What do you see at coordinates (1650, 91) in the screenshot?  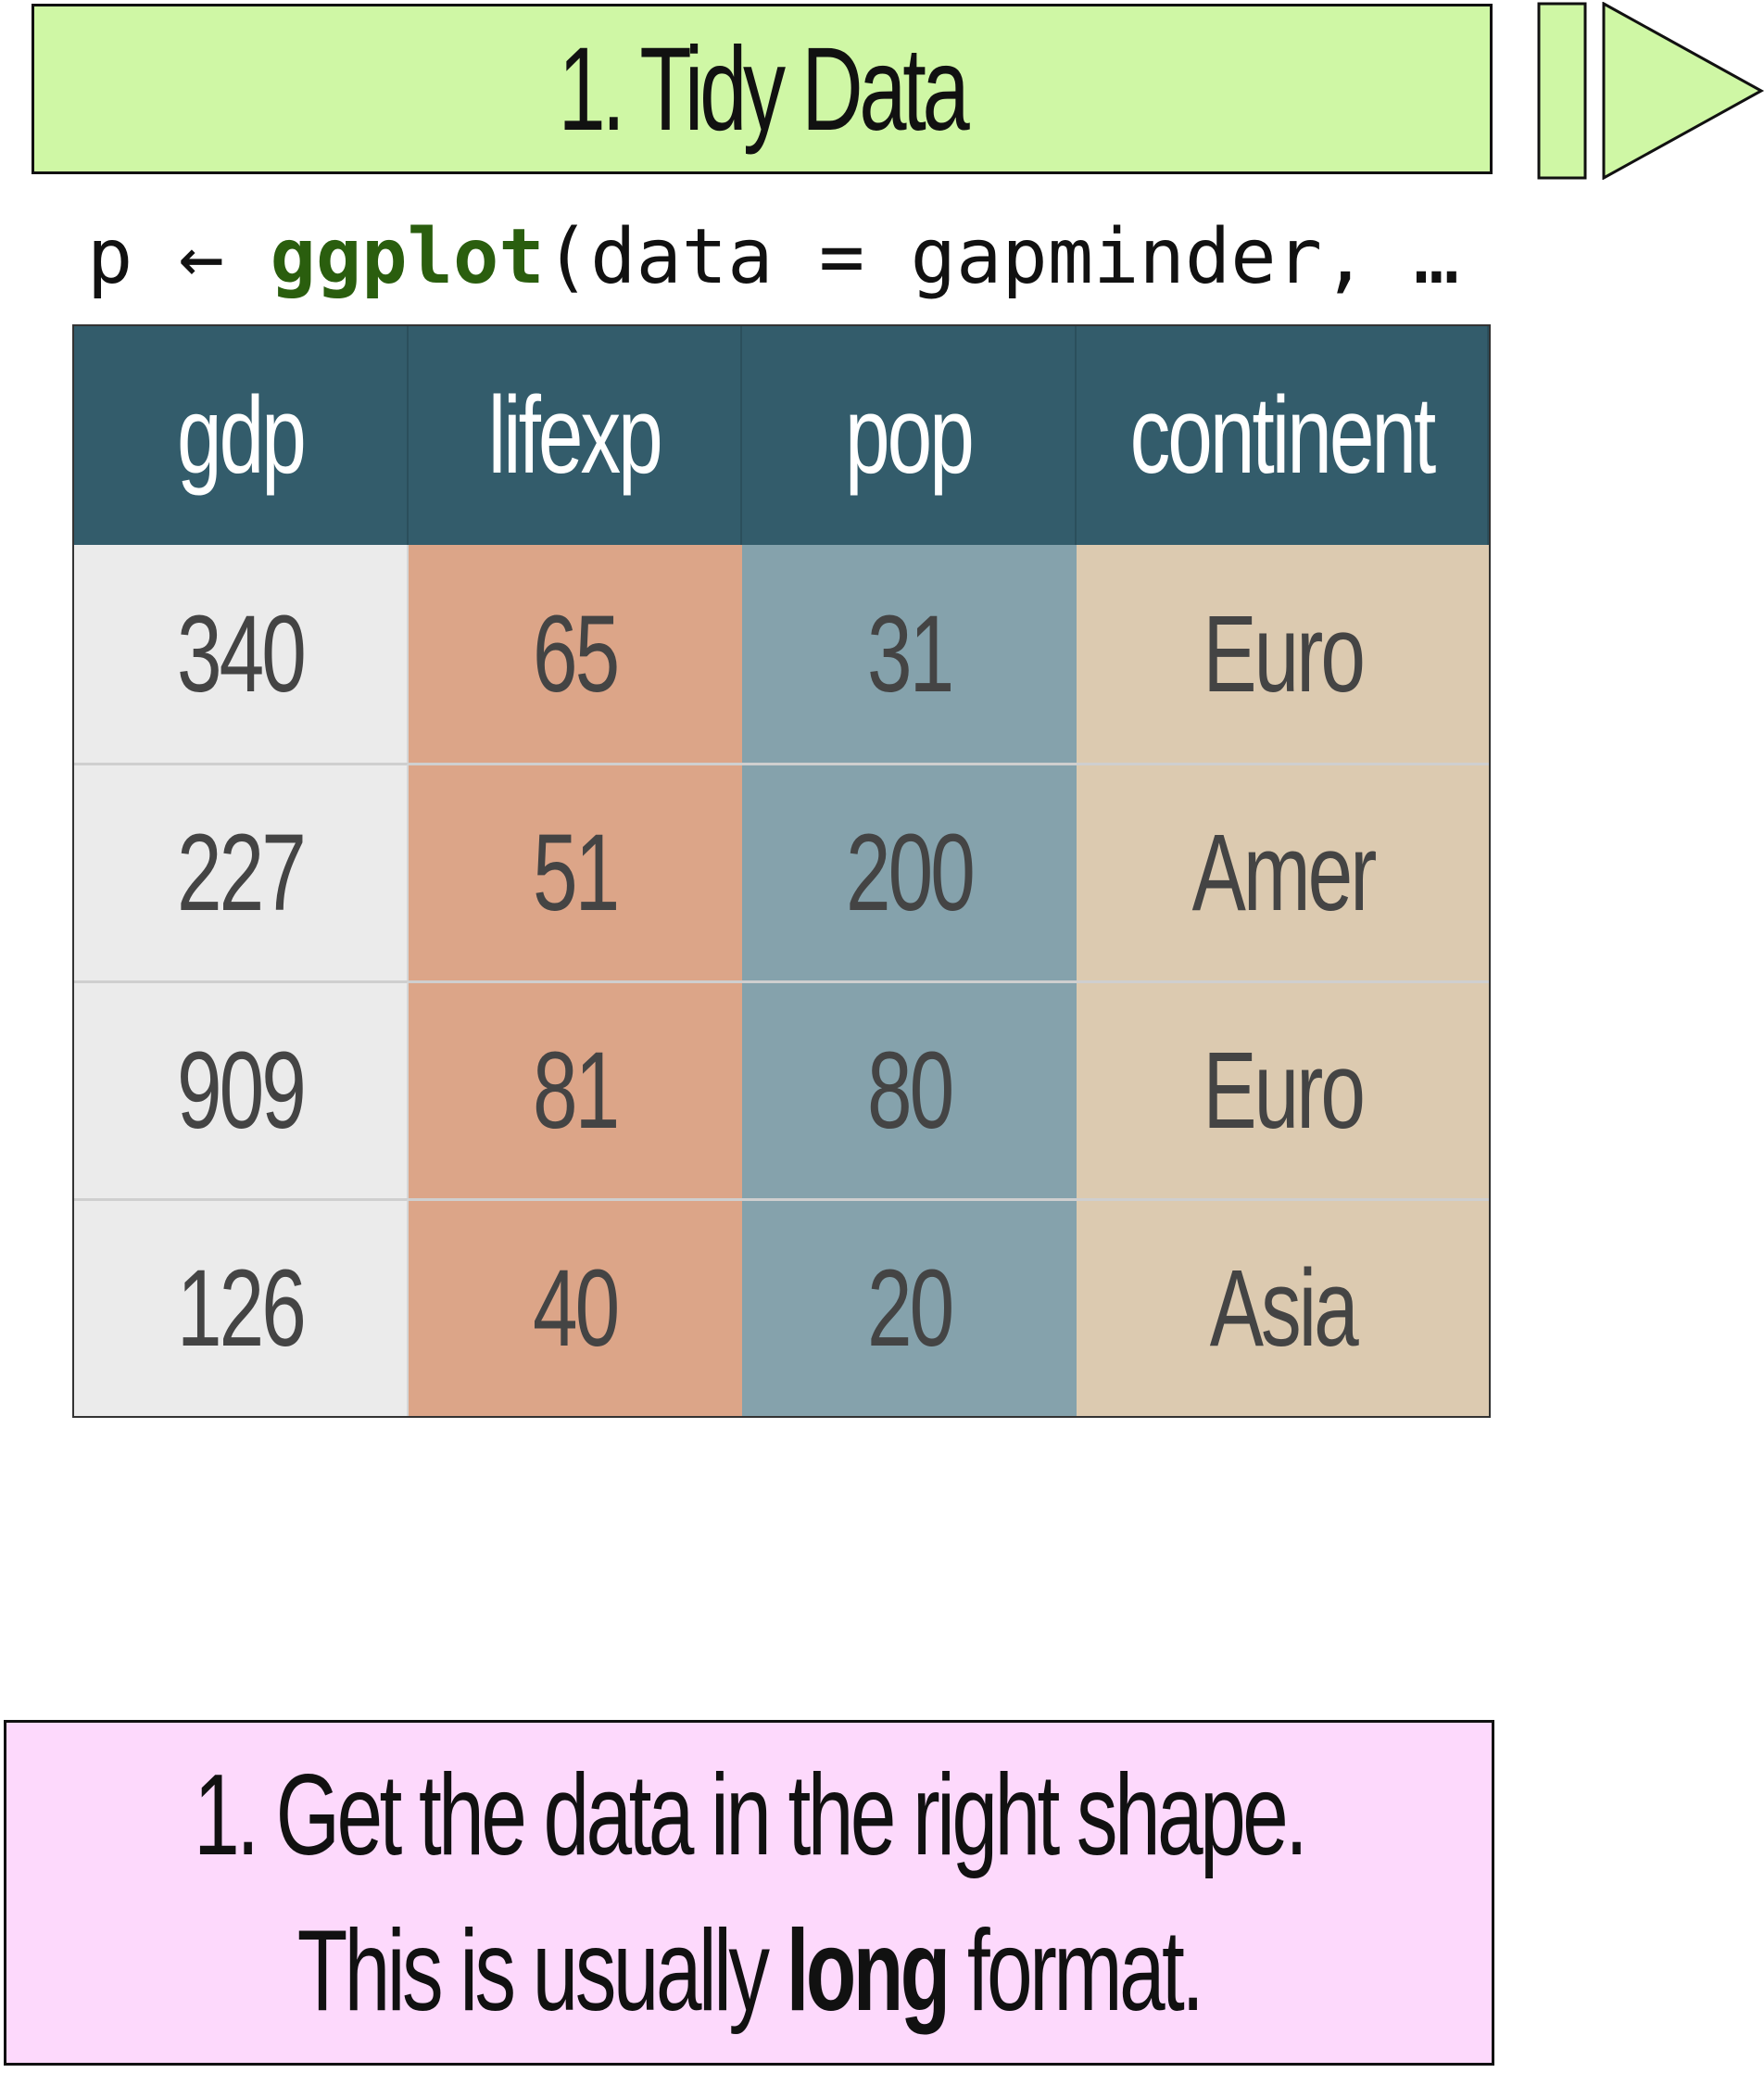 I see `step-forward-icon` at bounding box center [1650, 91].